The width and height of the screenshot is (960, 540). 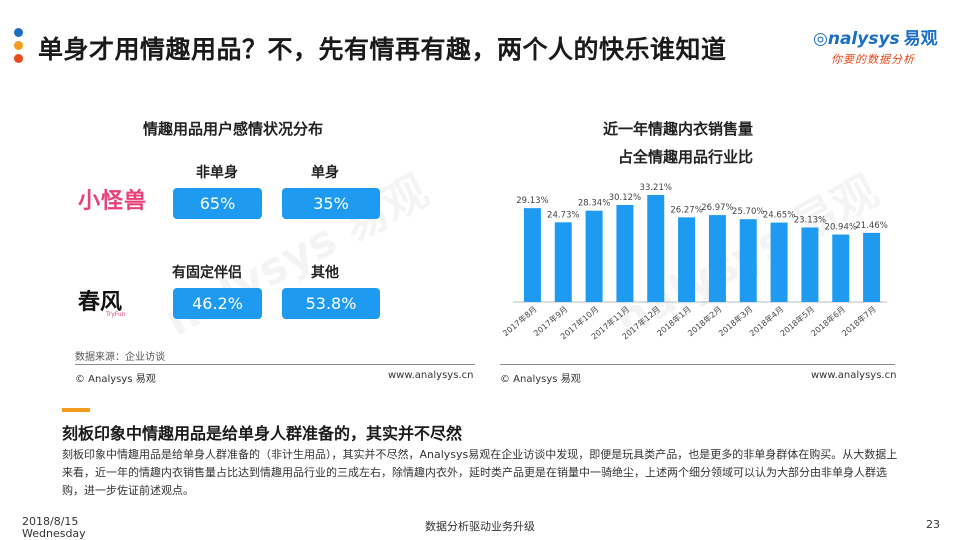 I want to click on chart-data-label: 28.34%, so click(x=594, y=204).